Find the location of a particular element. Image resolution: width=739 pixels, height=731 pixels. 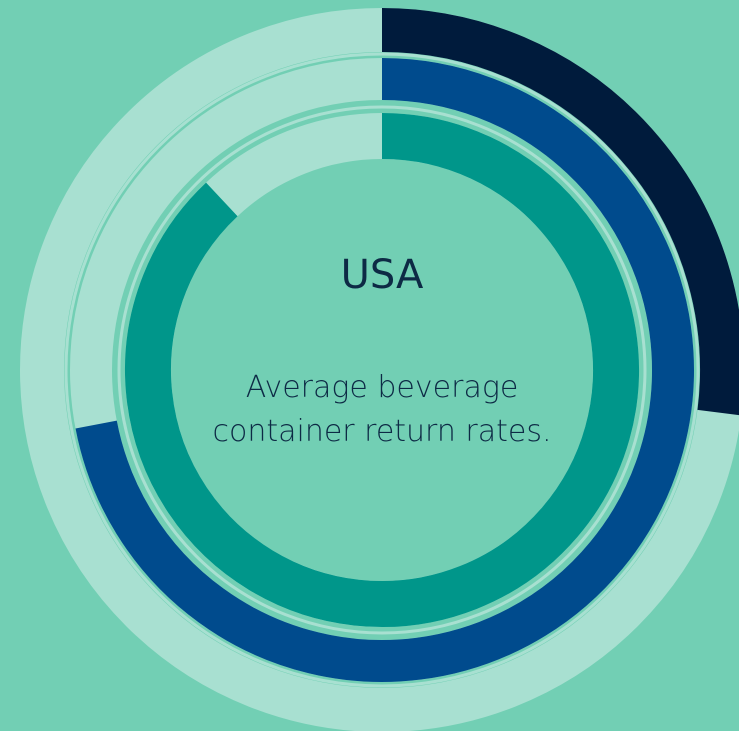

chart-title: USA is located at coordinates (382, 275).